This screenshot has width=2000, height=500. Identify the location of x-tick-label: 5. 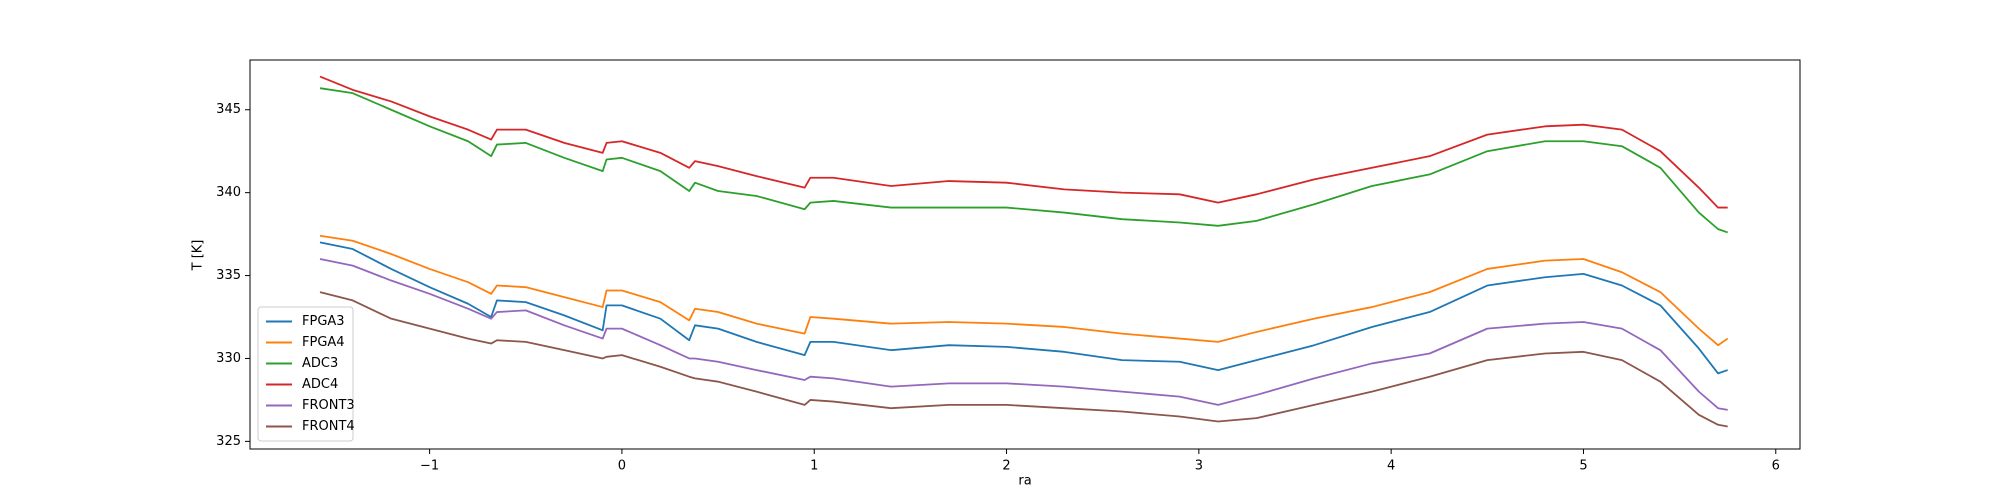
(1583, 466).